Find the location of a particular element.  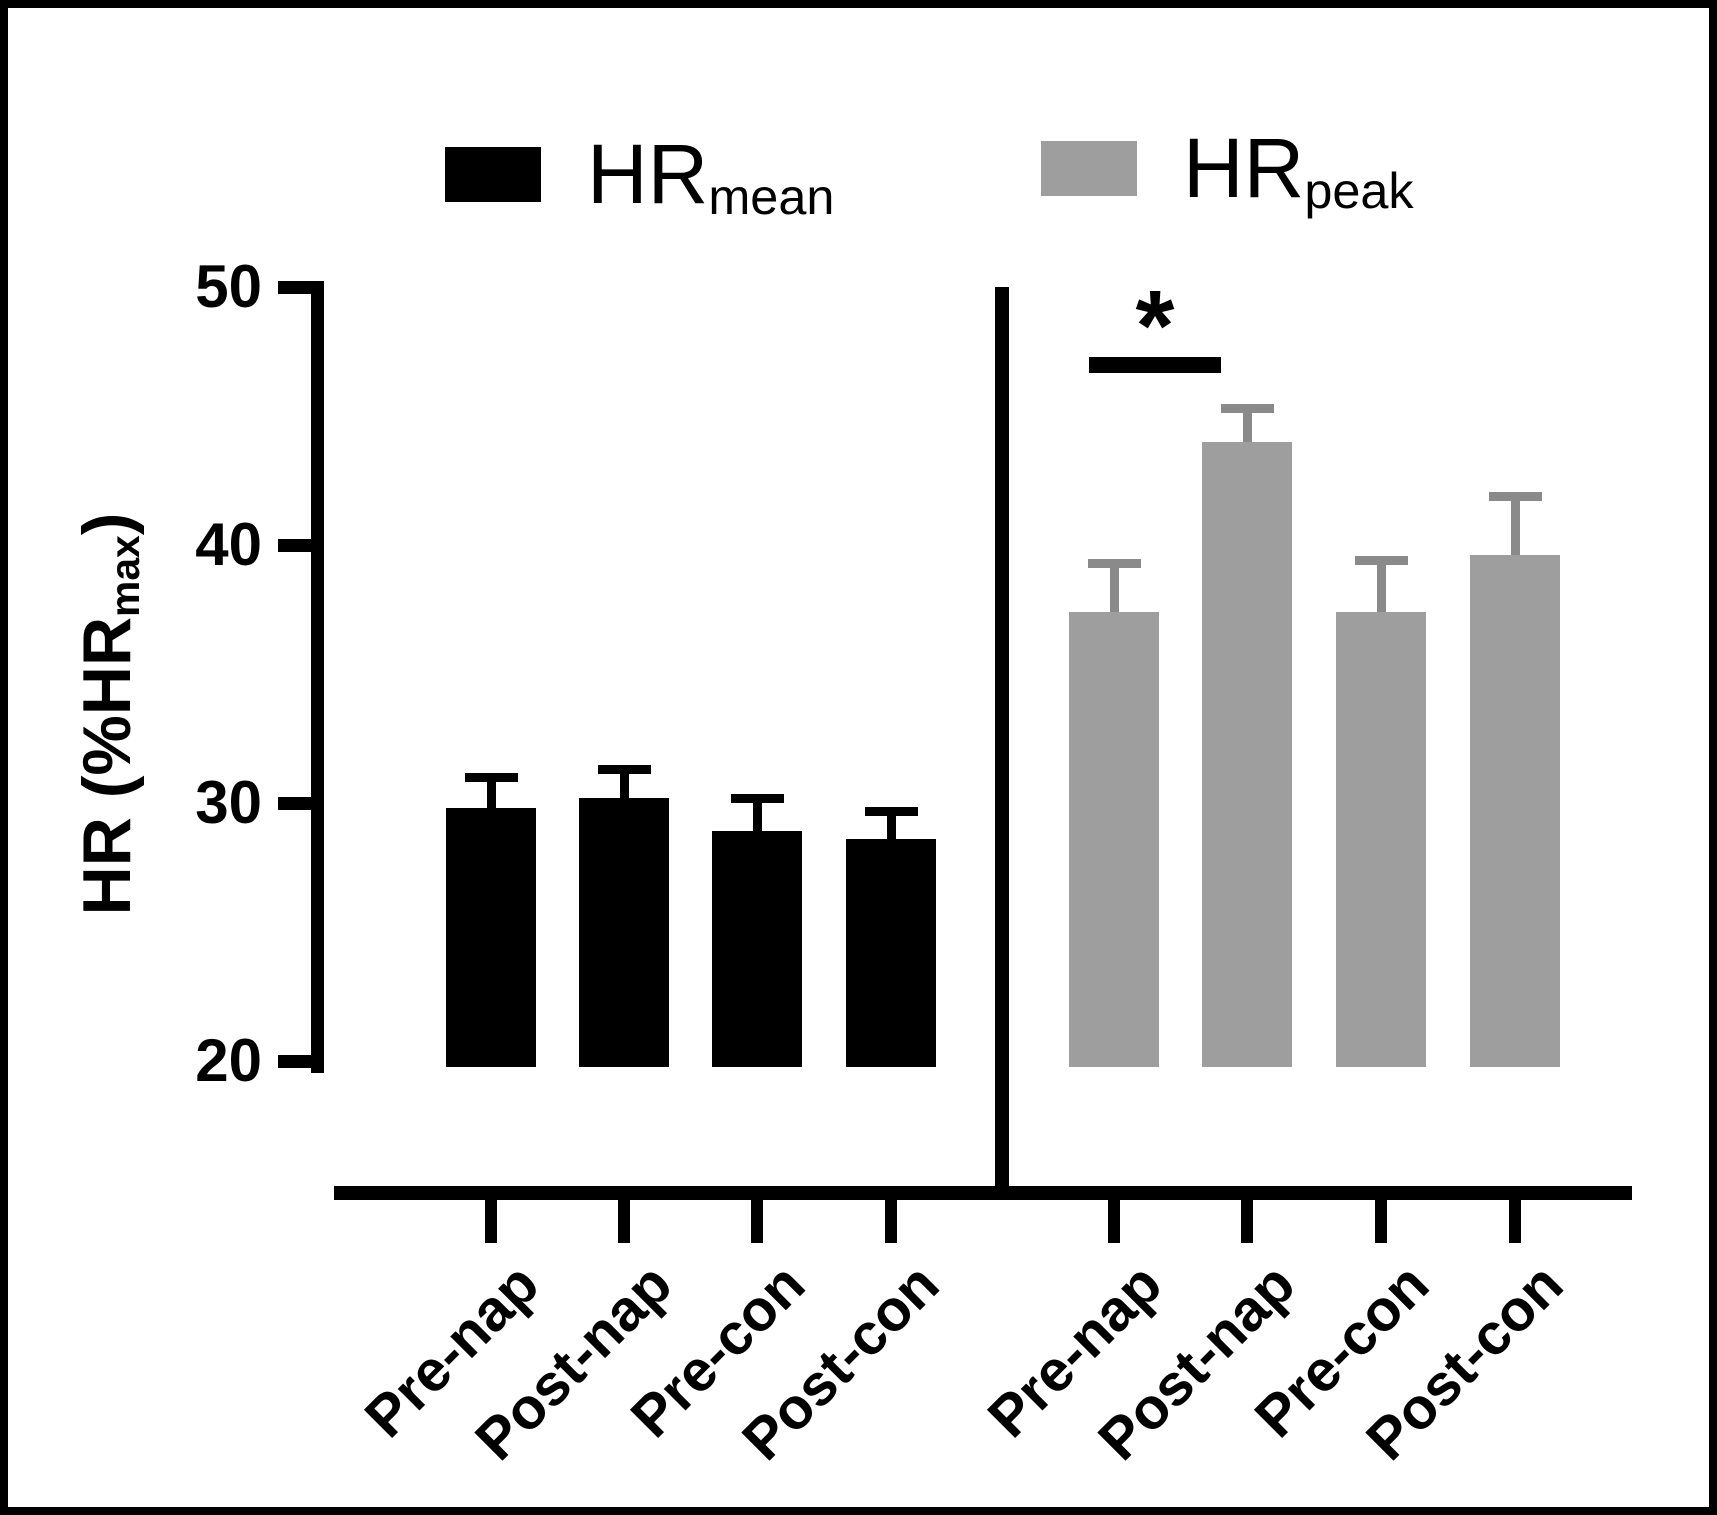

error-bar-stem-hrpeak-post-con is located at coordinates (1515, 526).